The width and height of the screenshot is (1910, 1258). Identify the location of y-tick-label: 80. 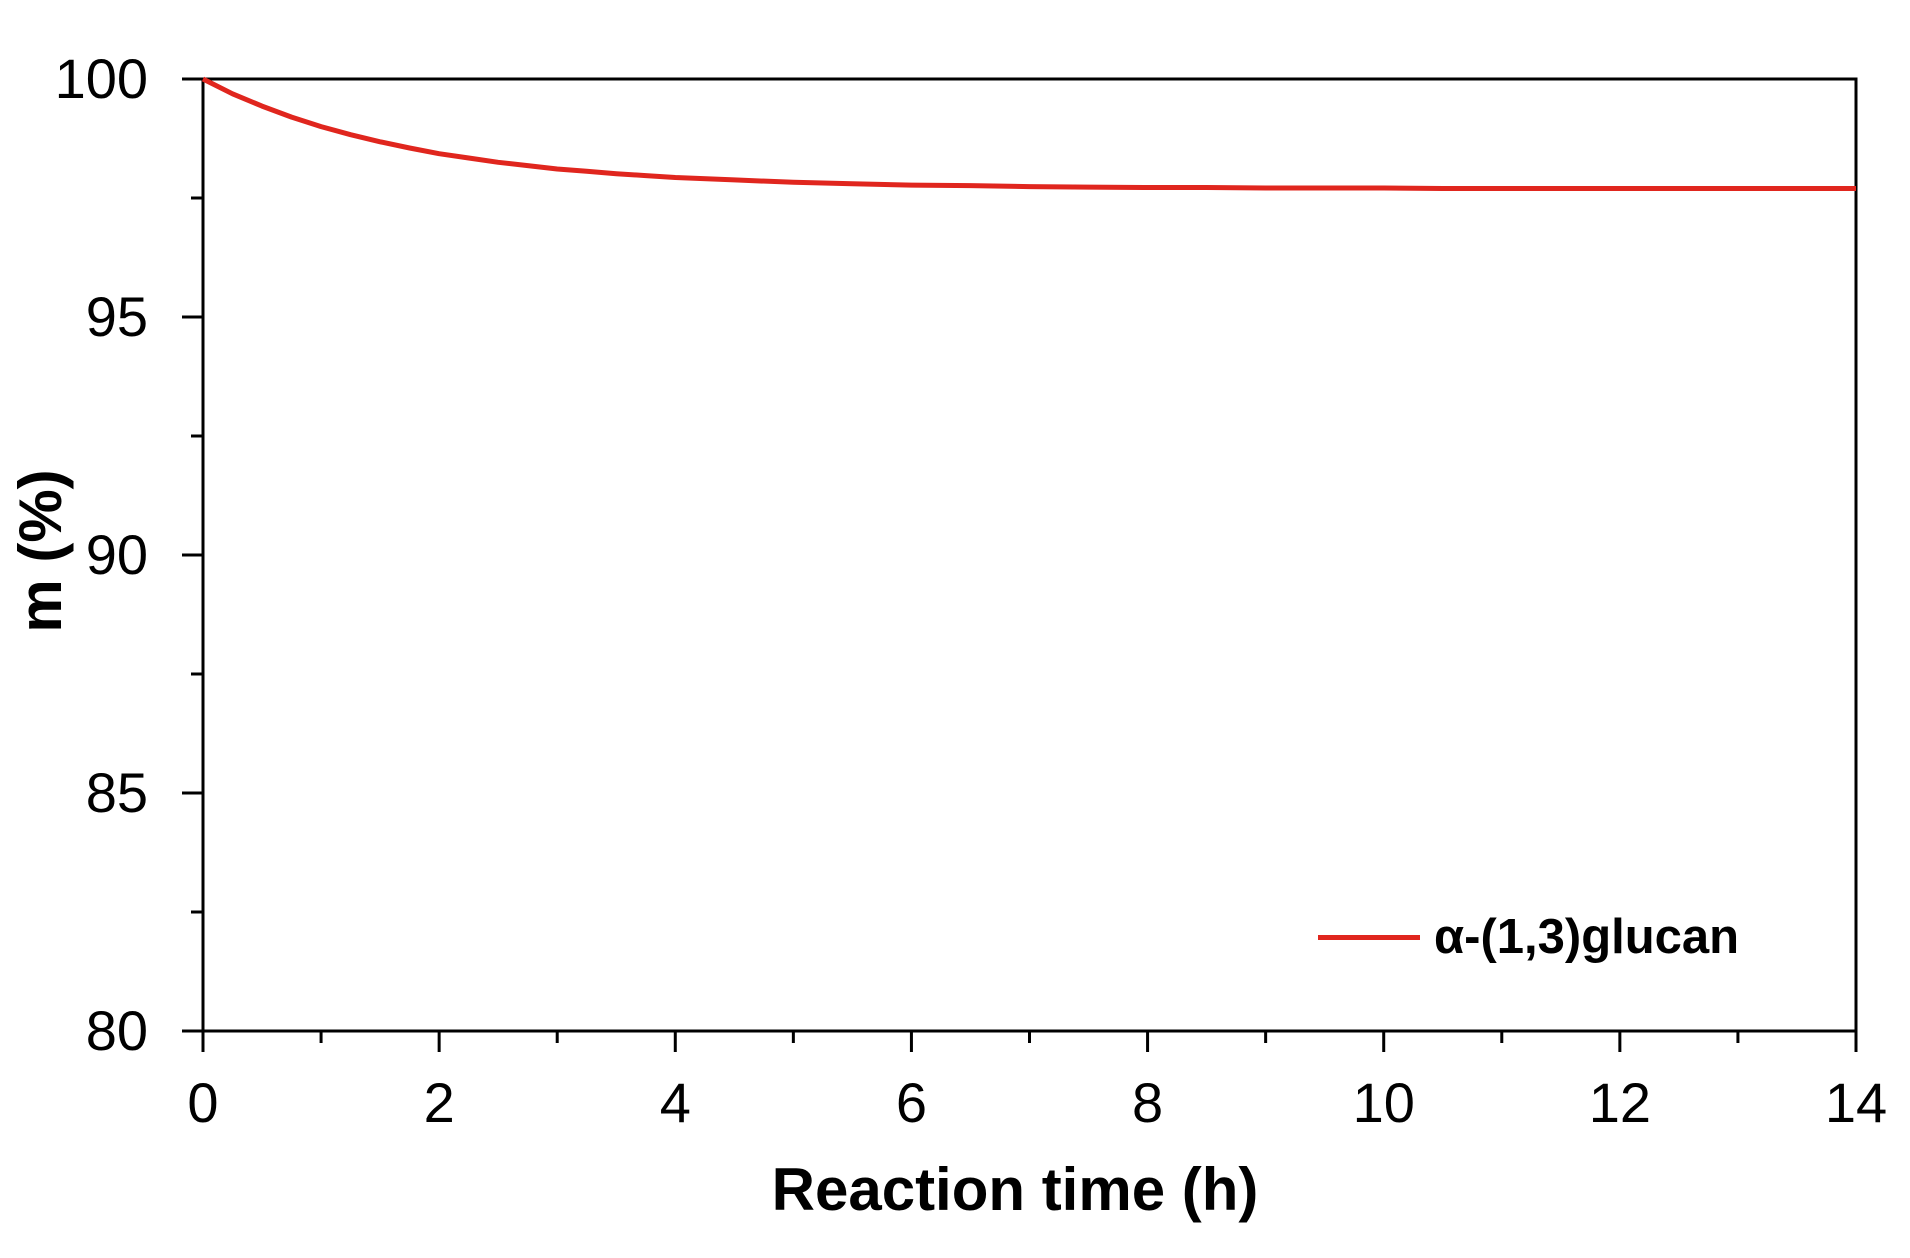
(117, 1030).